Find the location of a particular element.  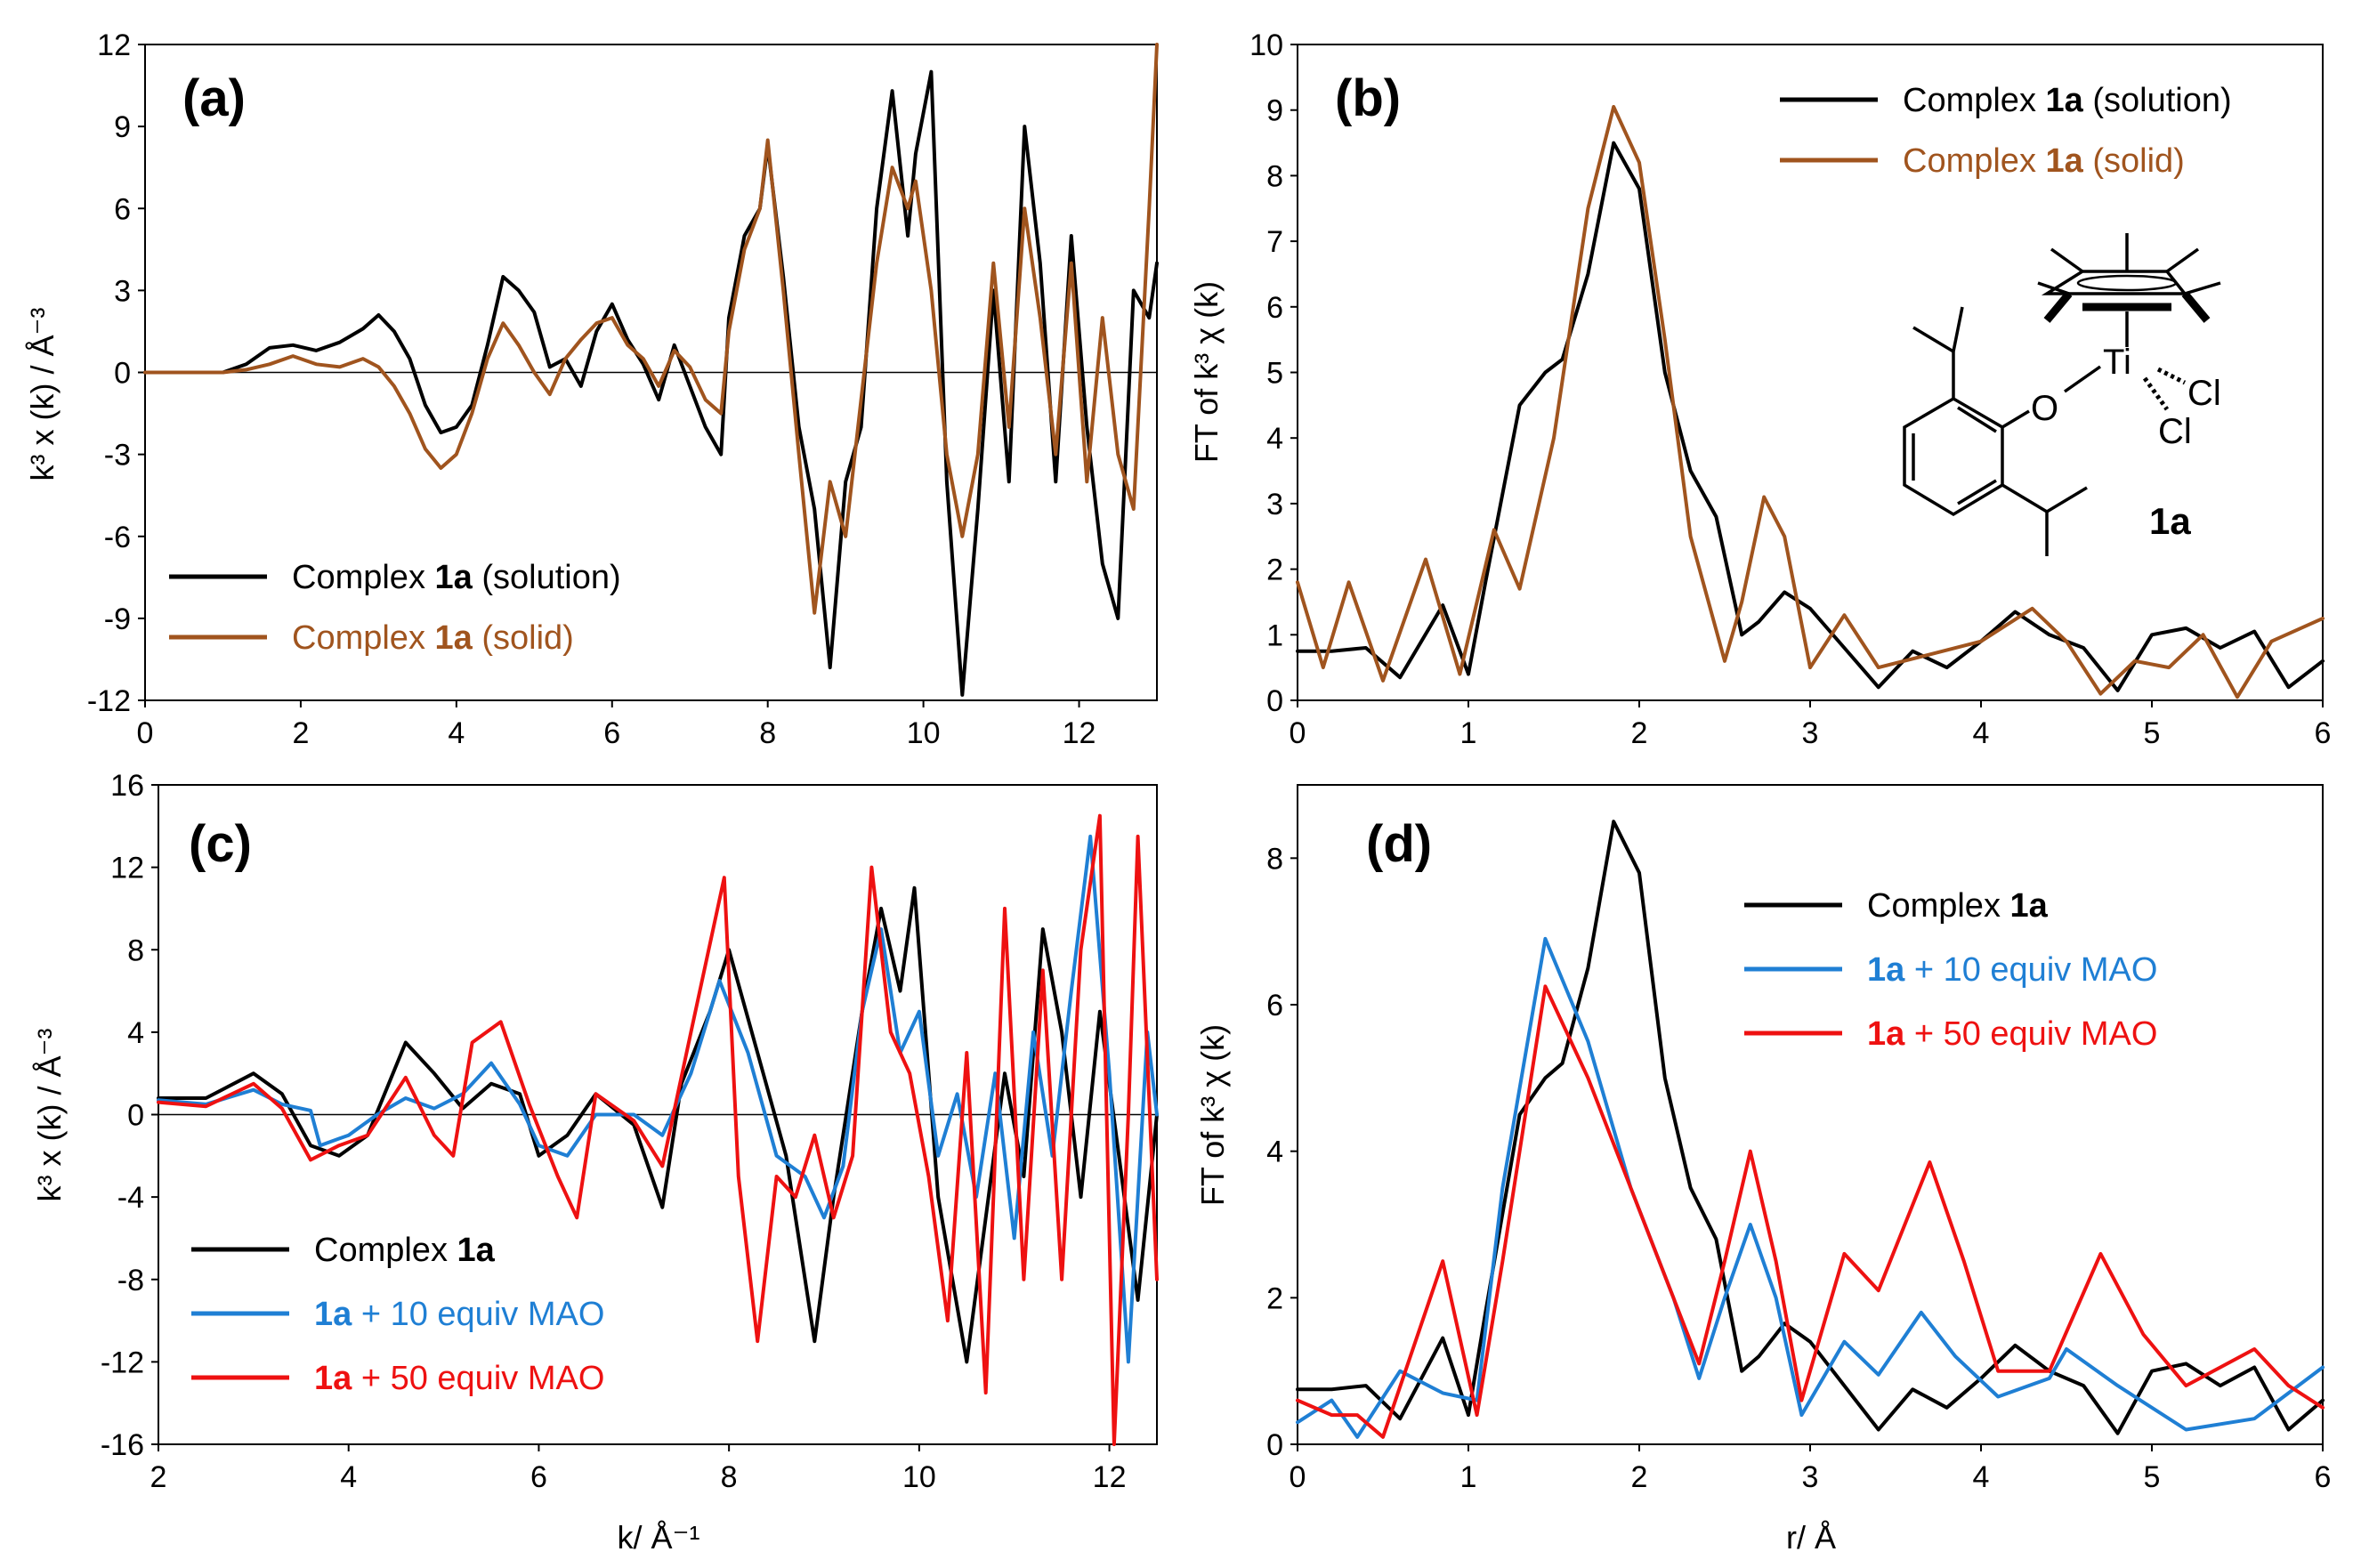

panel-label: (a) is located at coordinates (214, 98).